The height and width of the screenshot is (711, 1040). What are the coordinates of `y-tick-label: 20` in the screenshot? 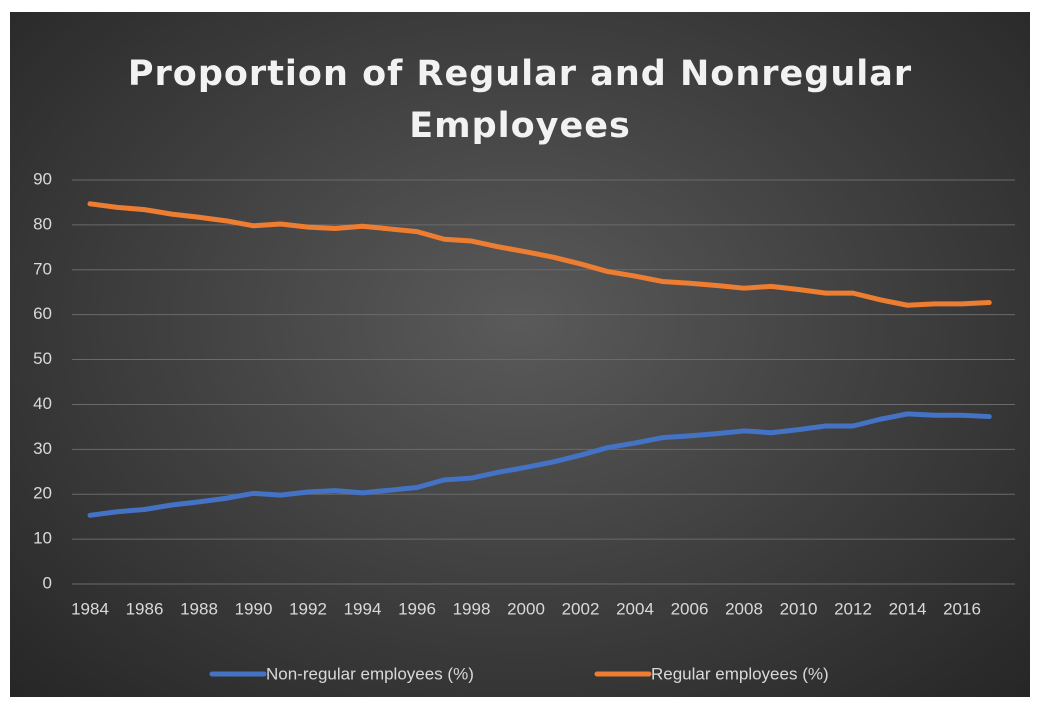 It's located at (42, 493).